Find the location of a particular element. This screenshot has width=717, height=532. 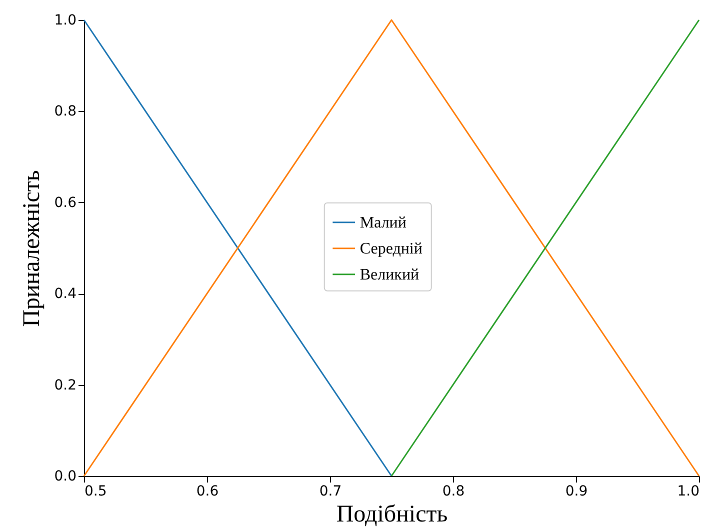

legend-label: Малий is located at coordinates (383, 223).